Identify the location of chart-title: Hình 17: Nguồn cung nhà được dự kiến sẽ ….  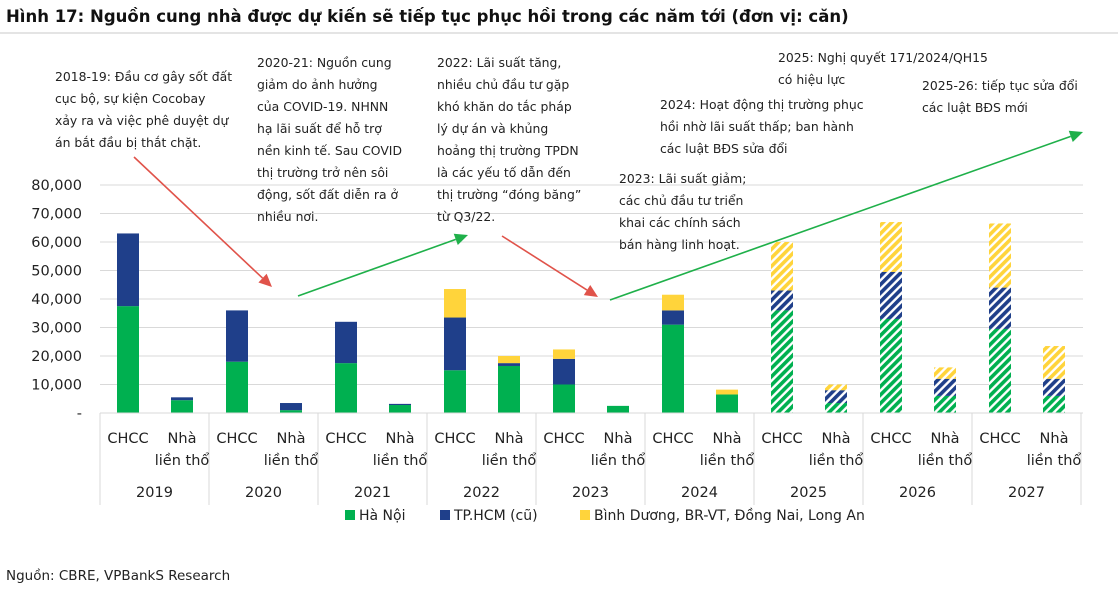
(427, 16).